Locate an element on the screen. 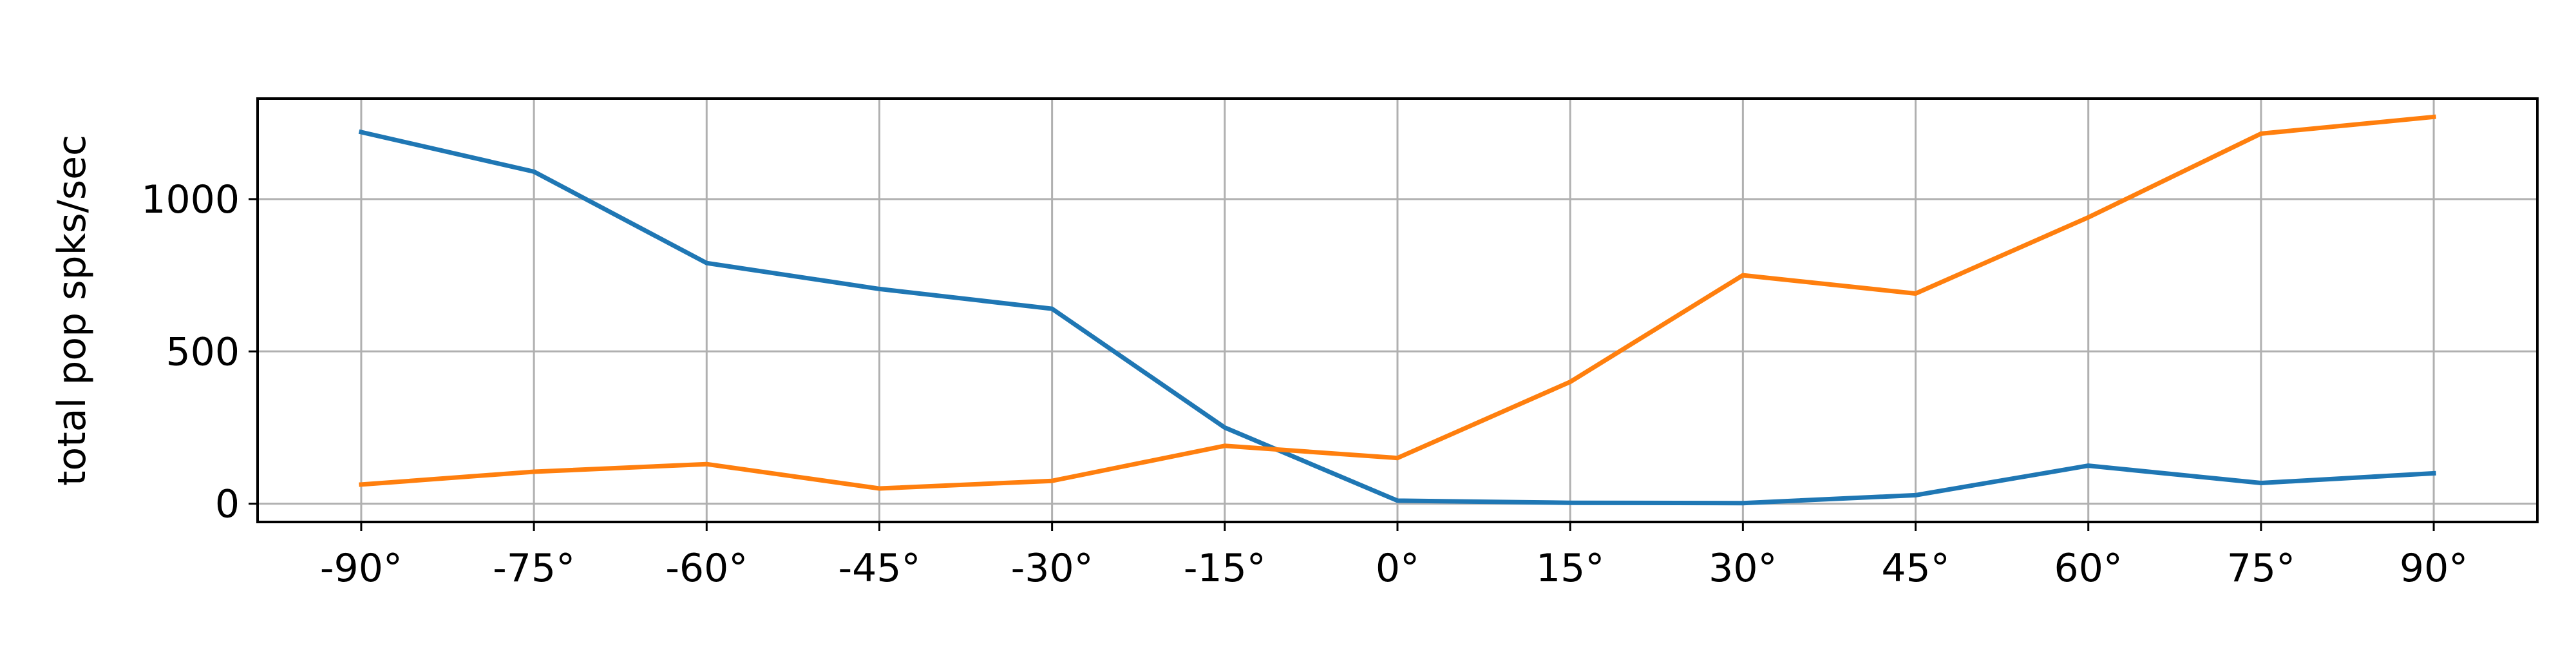 The width and height of the screenshot is (2576, 647). x-tick-label: -60° is located at coordinates (707, 568).